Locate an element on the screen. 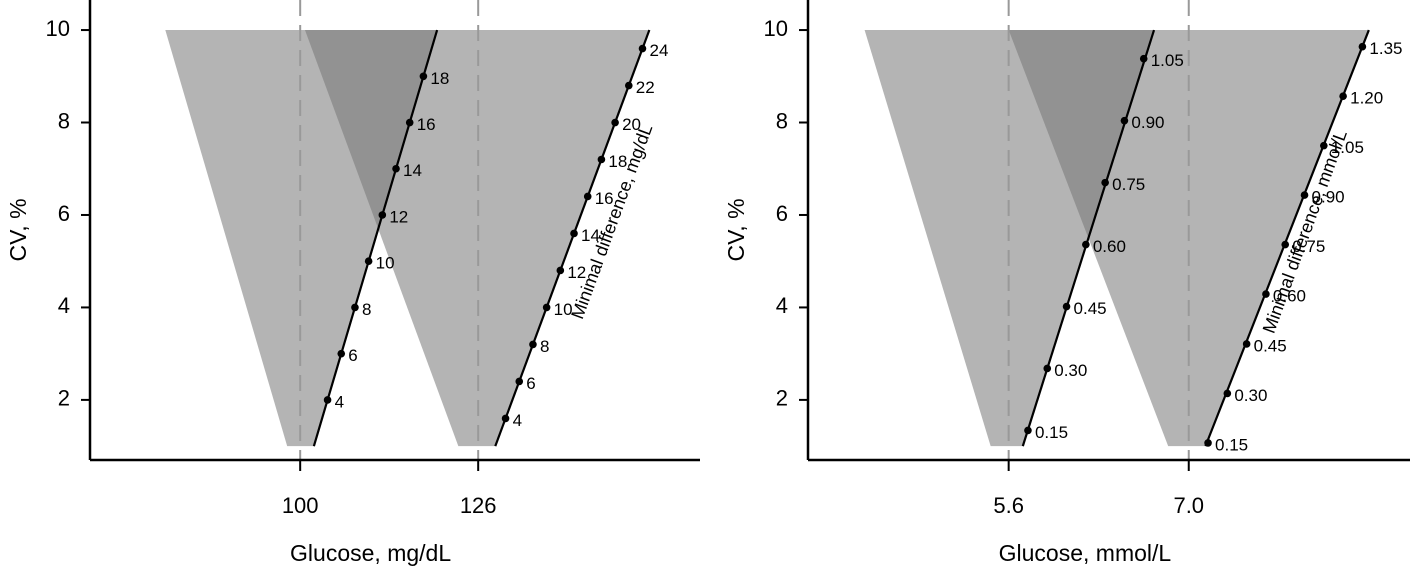 This screenshot has width=1417, height=575. x-tick-label: 100 is located at coordinates (300, 505).